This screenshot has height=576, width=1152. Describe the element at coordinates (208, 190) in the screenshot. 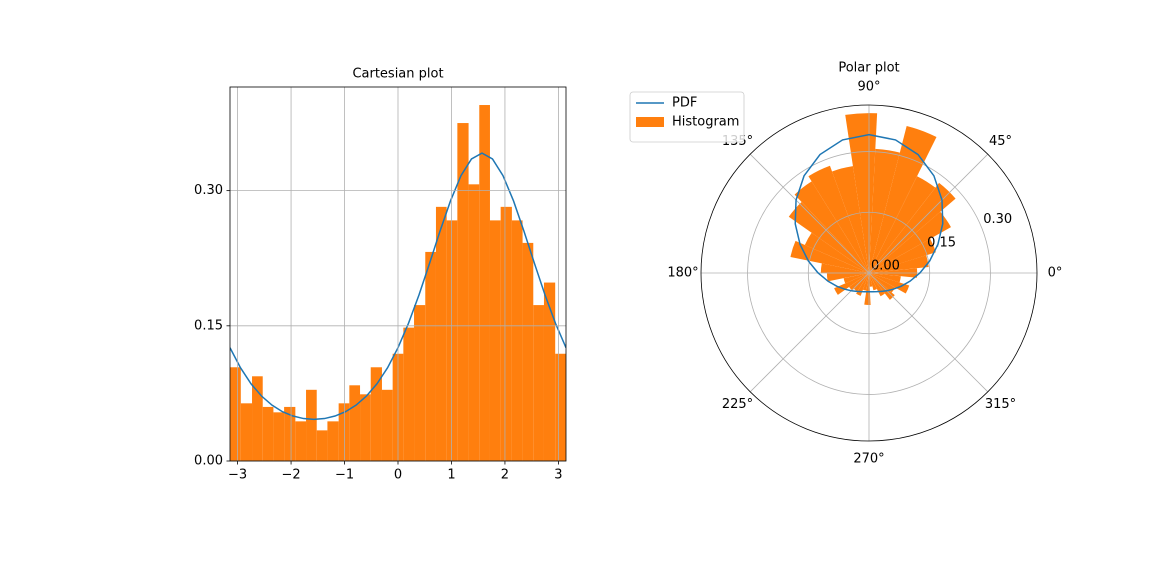

I see `y-tick-label: 0.30` at that location.